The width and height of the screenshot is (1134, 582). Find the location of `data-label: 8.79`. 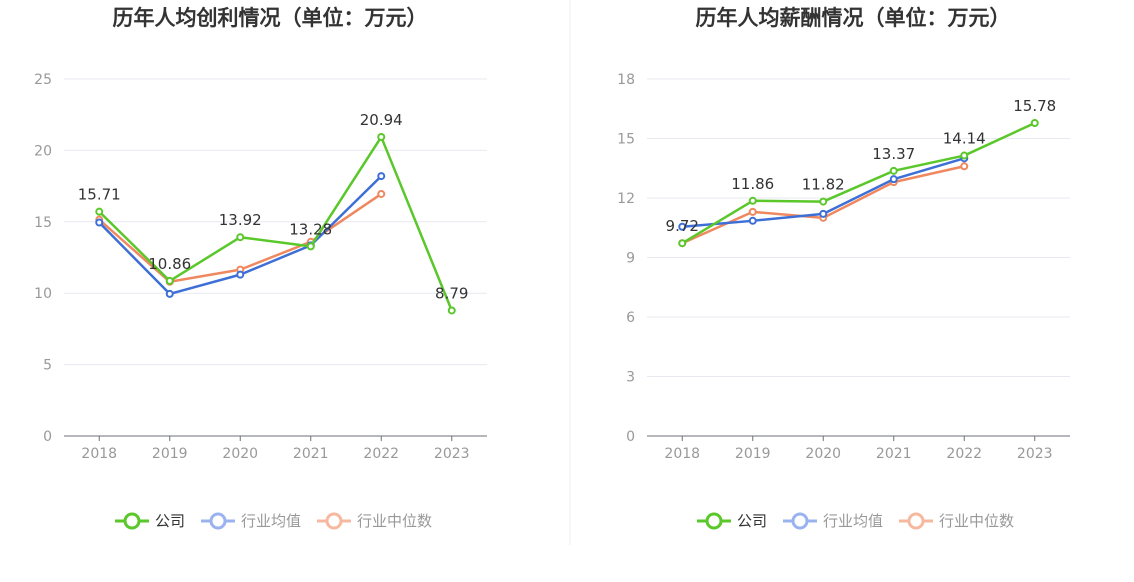

data-label: 8.79 is located at coordinates (451, 293).